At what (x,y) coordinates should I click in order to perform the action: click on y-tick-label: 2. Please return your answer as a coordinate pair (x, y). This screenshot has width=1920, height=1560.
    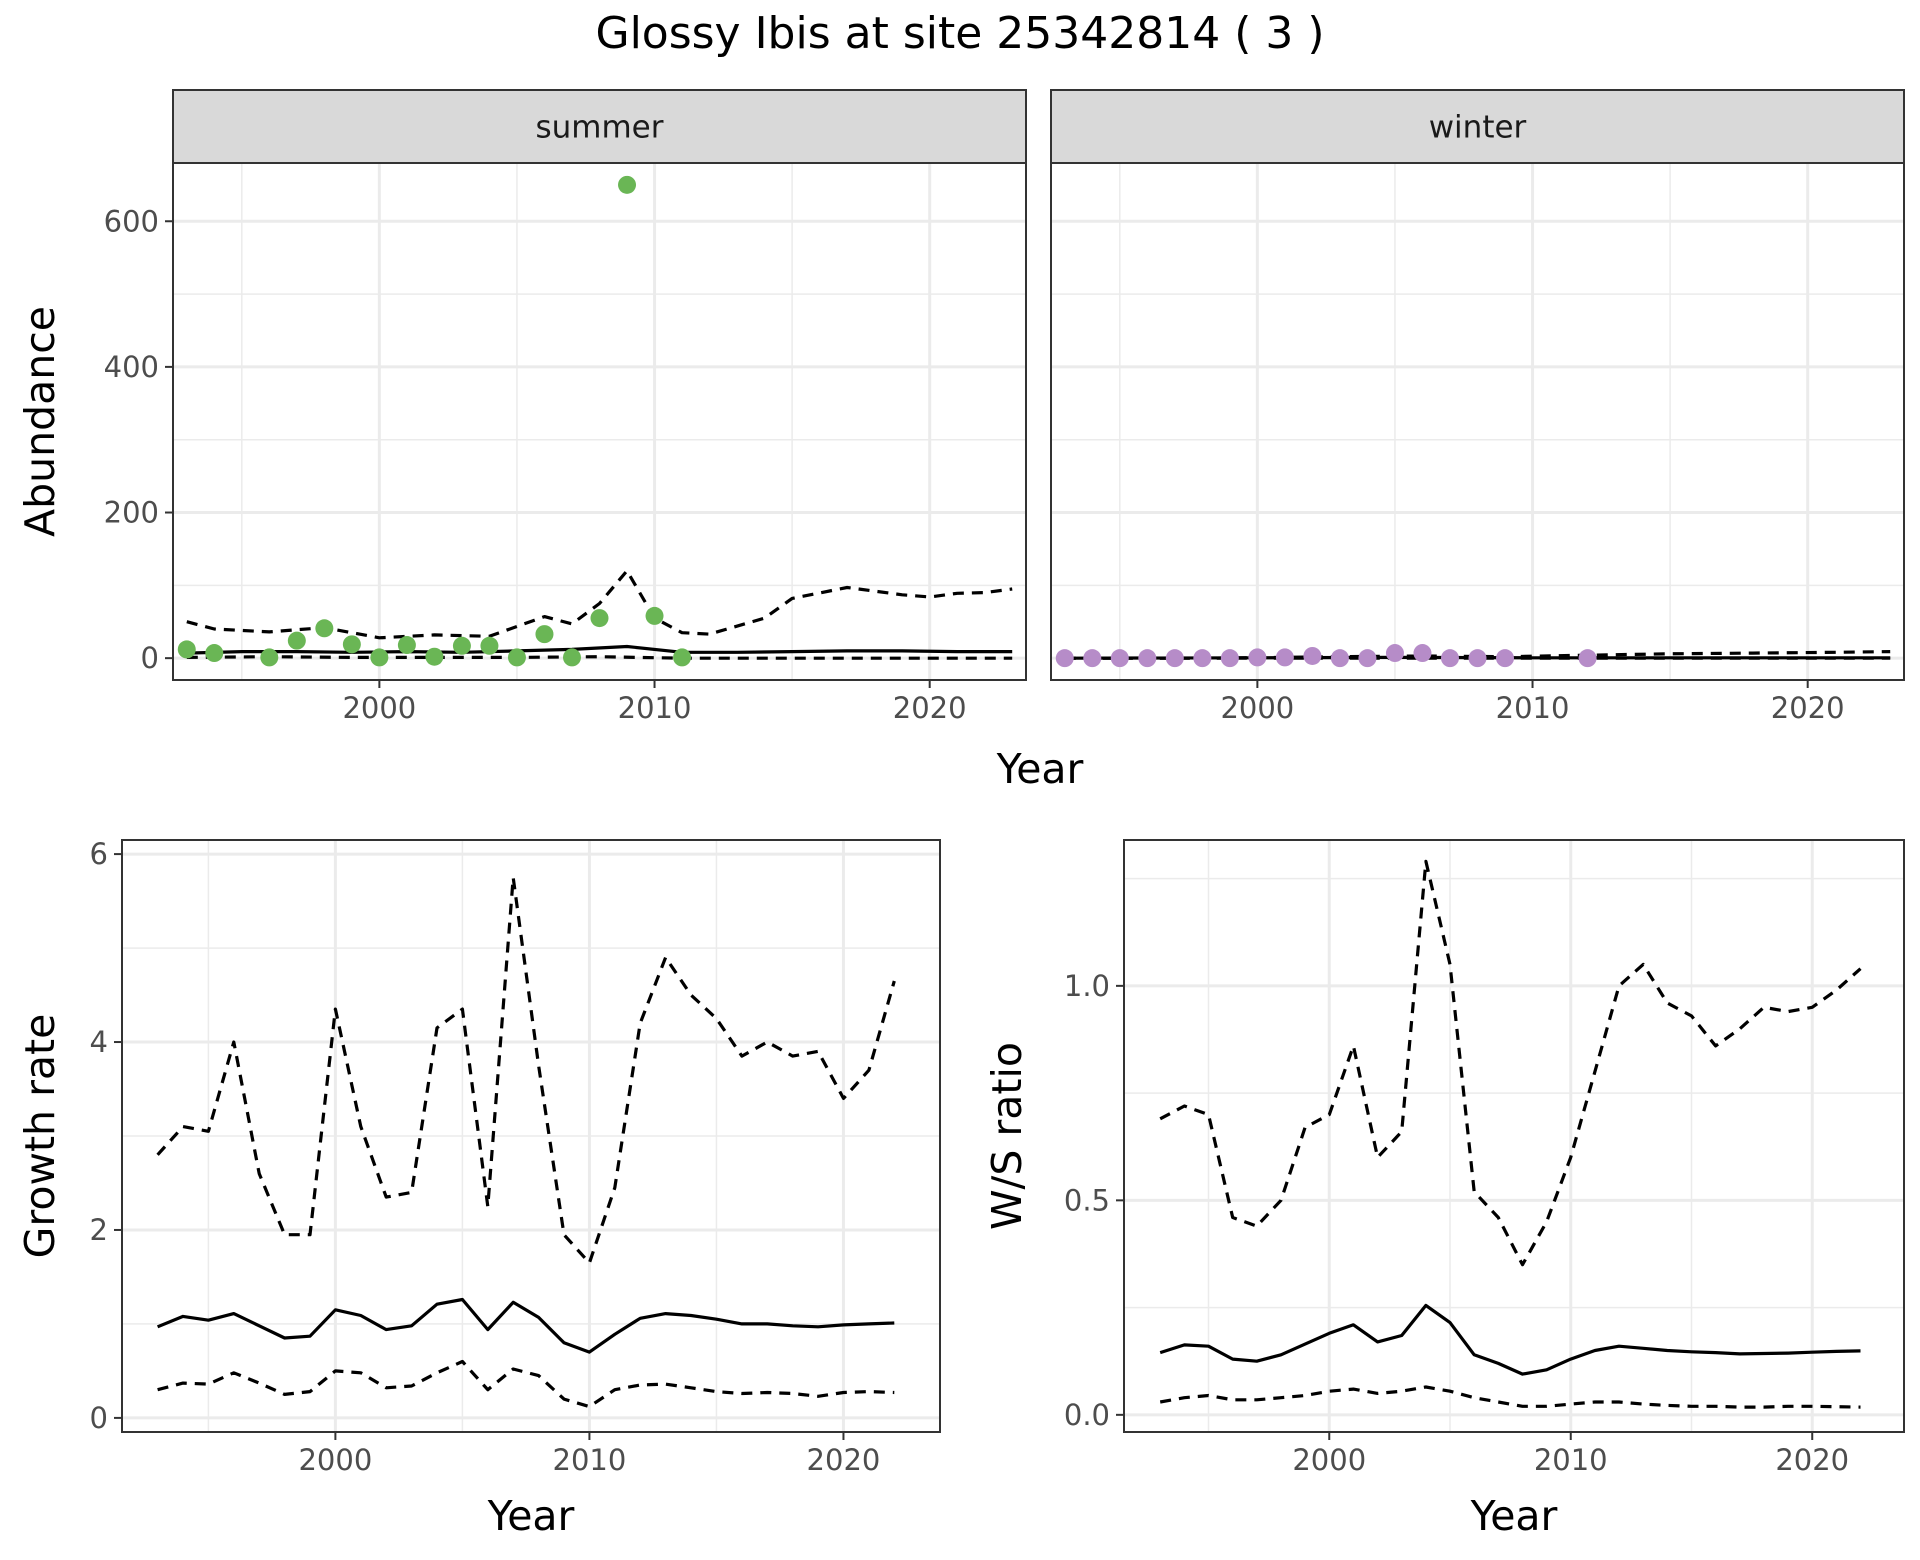
    Looking at the image, I should click on (99, 1230).